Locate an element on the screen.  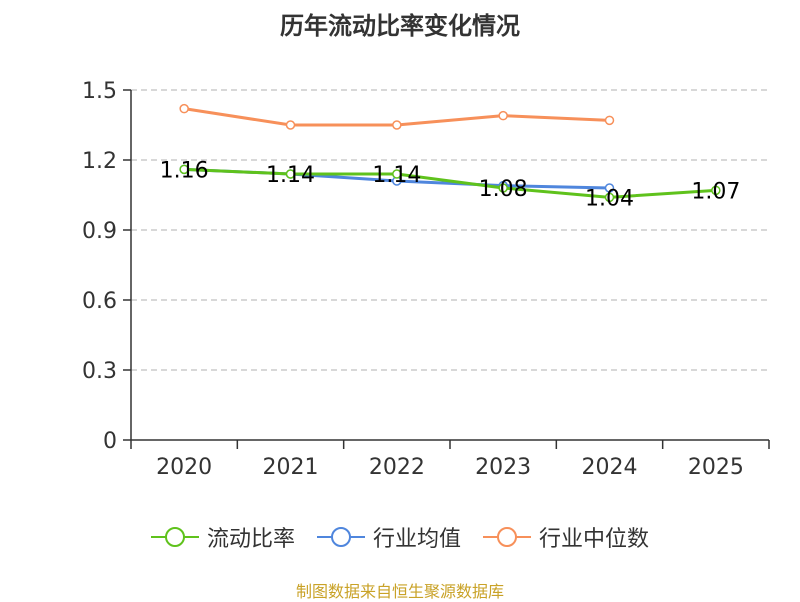
legend-label-industry-mean: 行业均值 is located at coordinates (416, 539).